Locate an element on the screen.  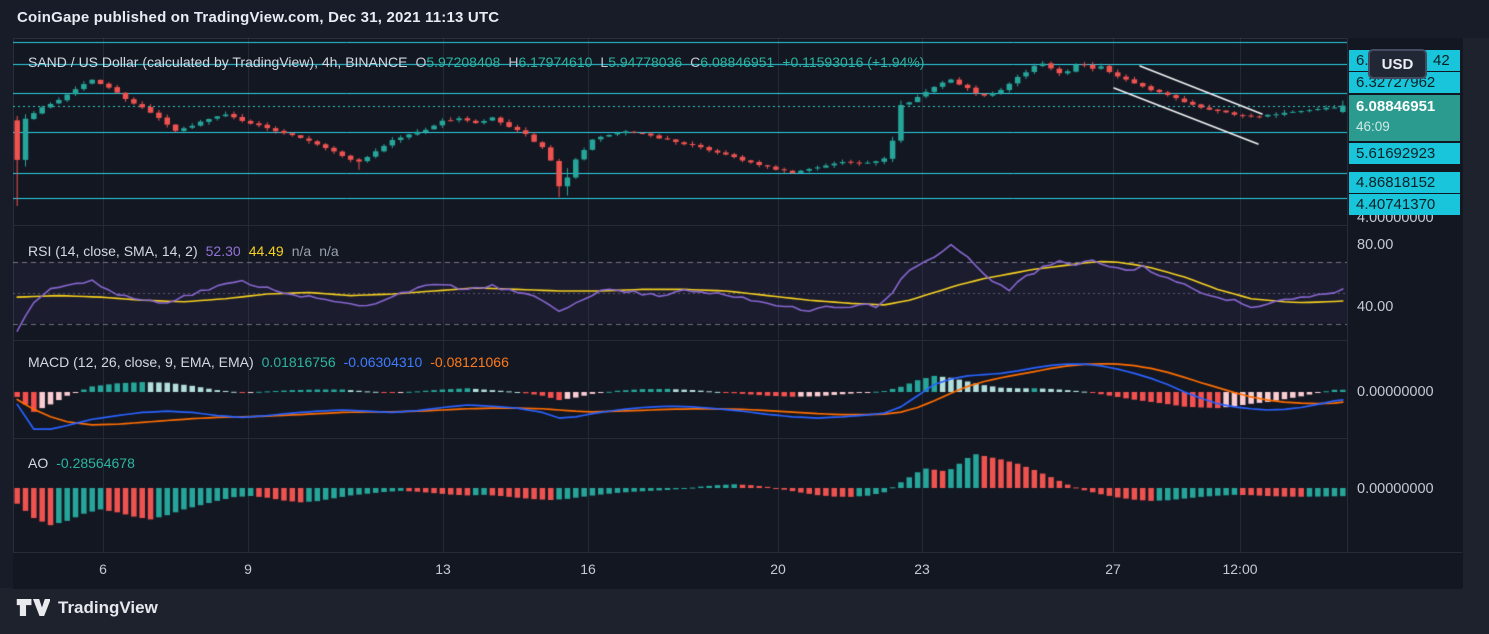
tradingview-logo-link: TradingView is located at coordinates (87, 607).